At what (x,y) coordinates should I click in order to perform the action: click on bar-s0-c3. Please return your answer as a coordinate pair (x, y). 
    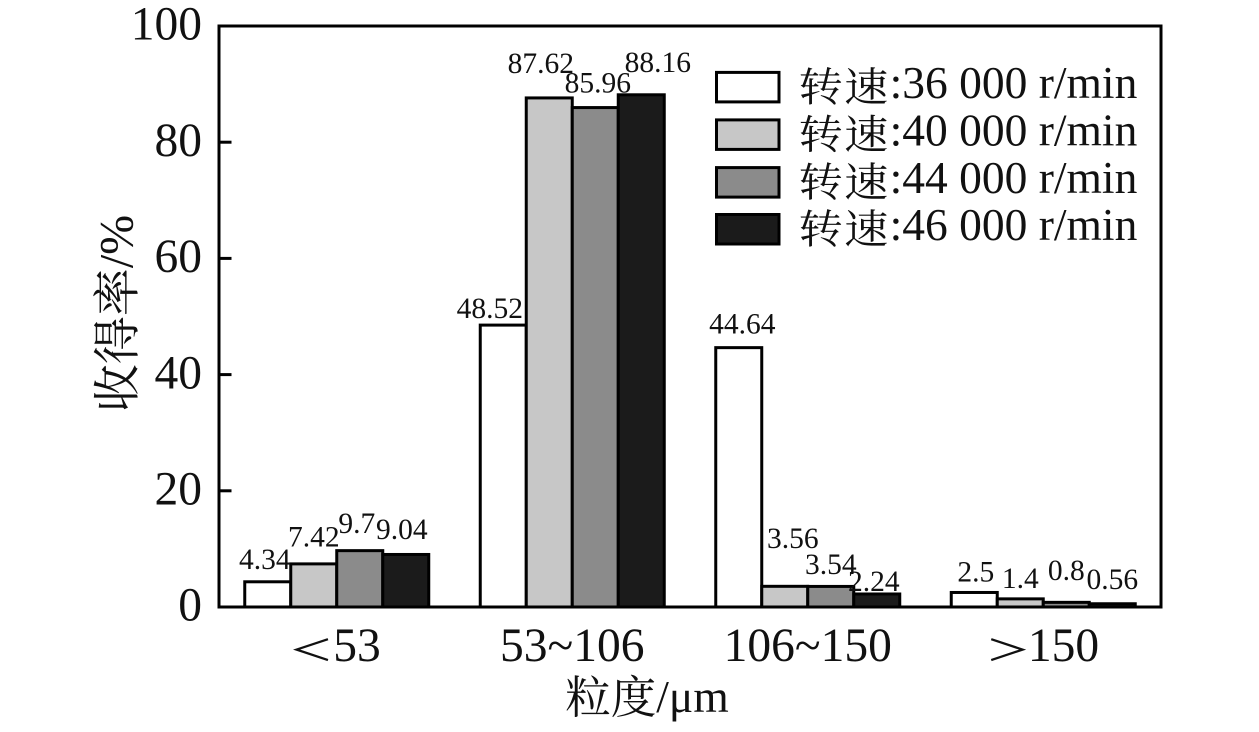
    Looking at the image, I should click on (974, 599).